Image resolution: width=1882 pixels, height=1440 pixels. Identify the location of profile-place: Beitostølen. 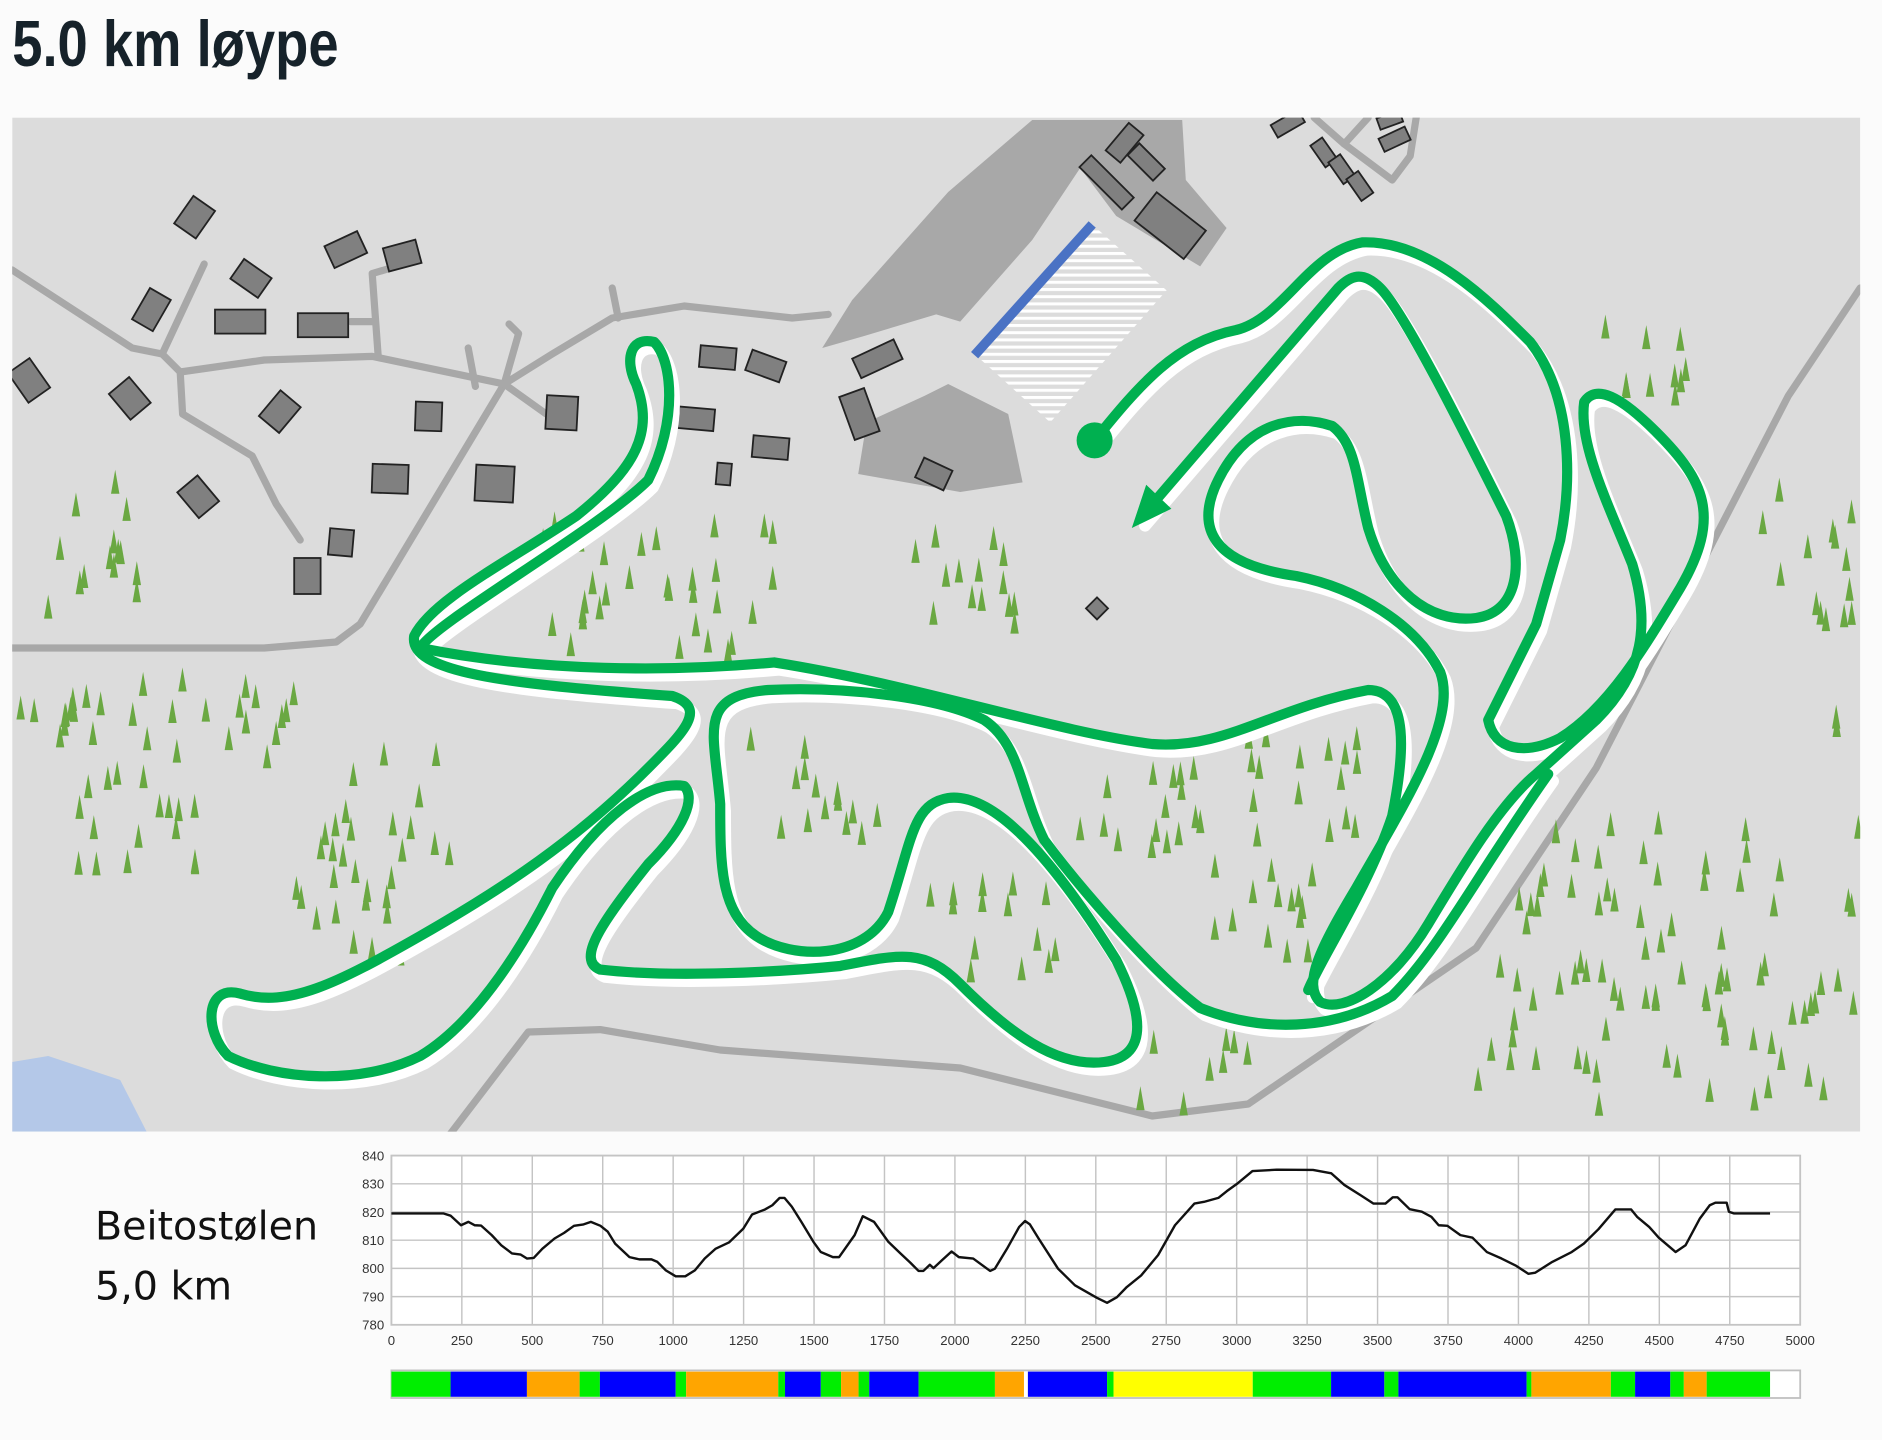
(206, 1227).